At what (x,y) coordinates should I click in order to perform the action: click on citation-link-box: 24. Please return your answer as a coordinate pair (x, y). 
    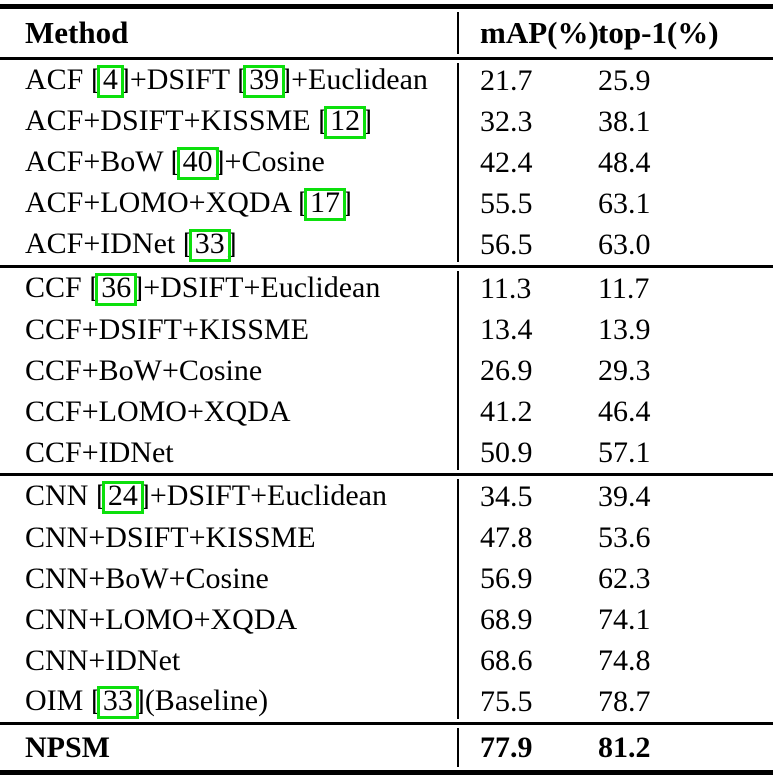
    Looking at the image, I should click on (122, 497).